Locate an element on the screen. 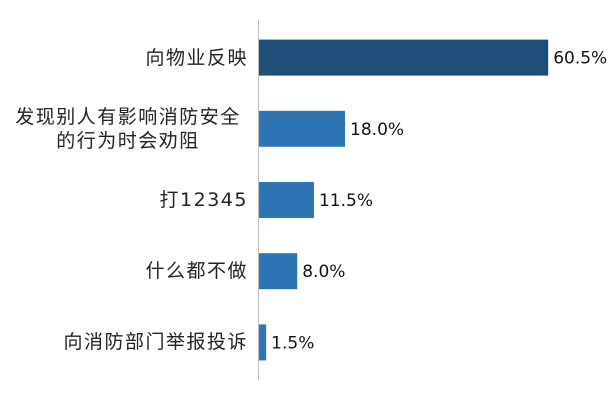 The image size is (616, 401). value-label: 60.5% is located at coordinates (580, 59).